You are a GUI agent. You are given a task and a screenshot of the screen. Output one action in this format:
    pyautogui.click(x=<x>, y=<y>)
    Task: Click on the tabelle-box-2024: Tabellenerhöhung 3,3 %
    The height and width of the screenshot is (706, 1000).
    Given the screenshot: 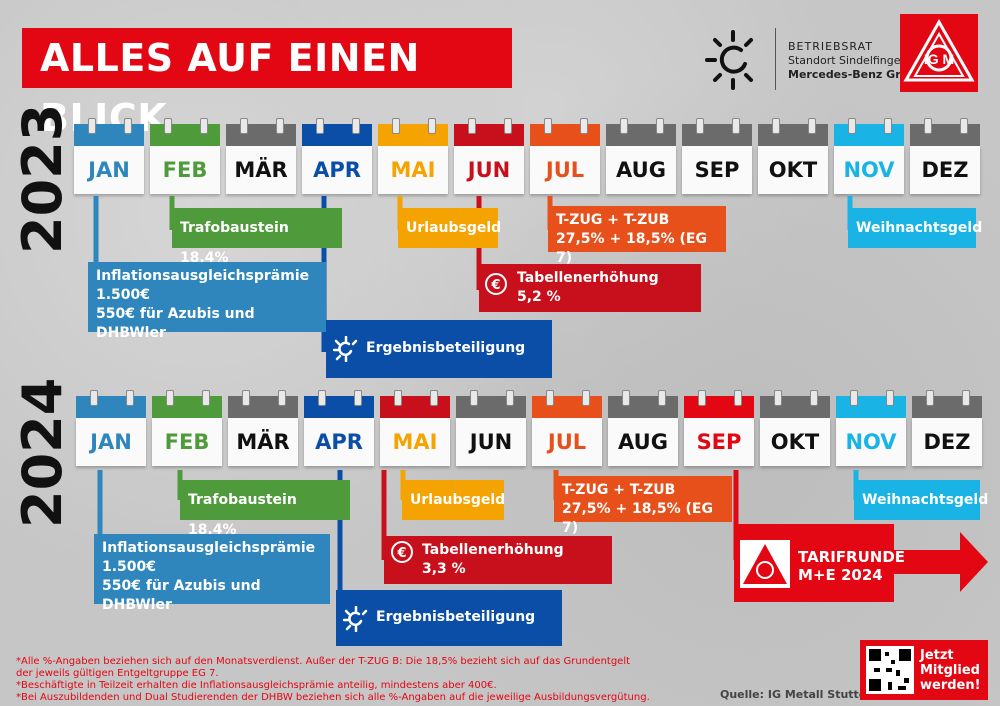 What is the action you would take?
    pyautogui.click(x=498, y=560)
    